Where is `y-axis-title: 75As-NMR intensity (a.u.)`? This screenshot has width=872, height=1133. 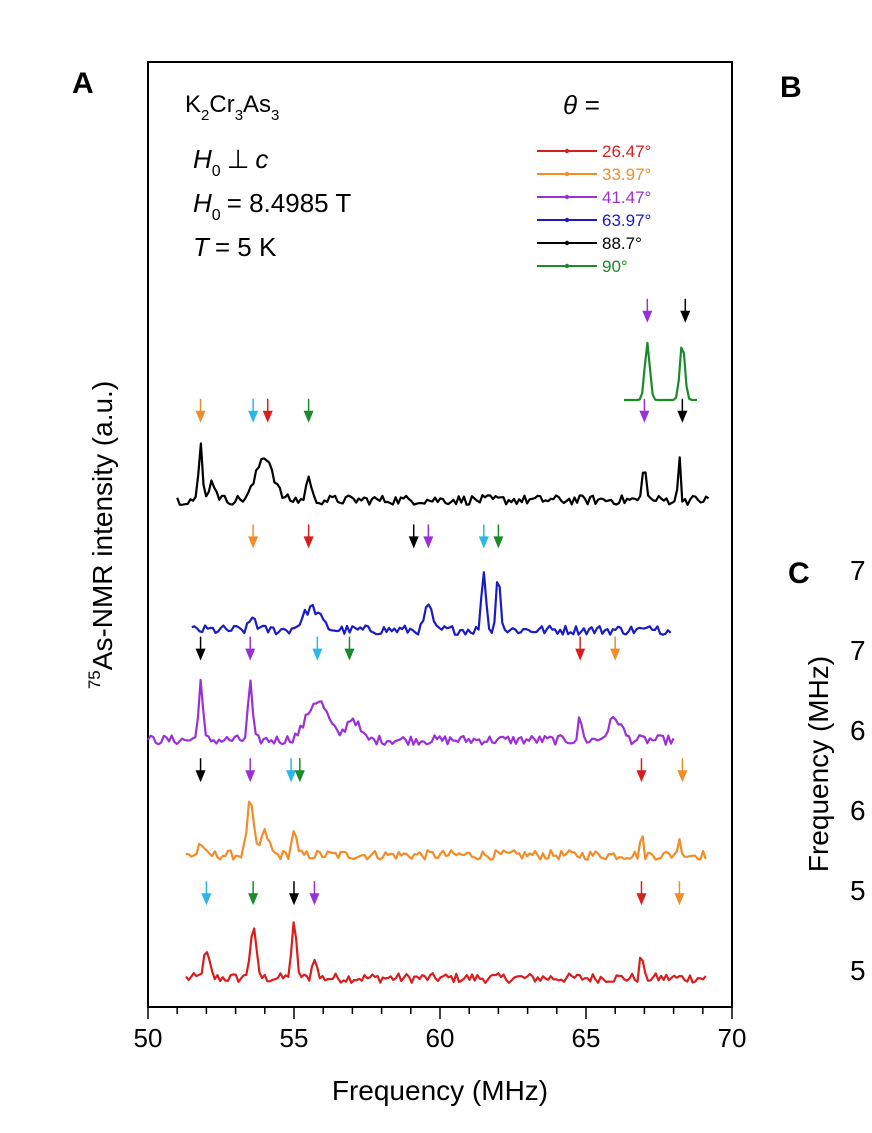 y-axis-title: 75As-NMR intensity (a.u.) is located at coordinates (101, 535).